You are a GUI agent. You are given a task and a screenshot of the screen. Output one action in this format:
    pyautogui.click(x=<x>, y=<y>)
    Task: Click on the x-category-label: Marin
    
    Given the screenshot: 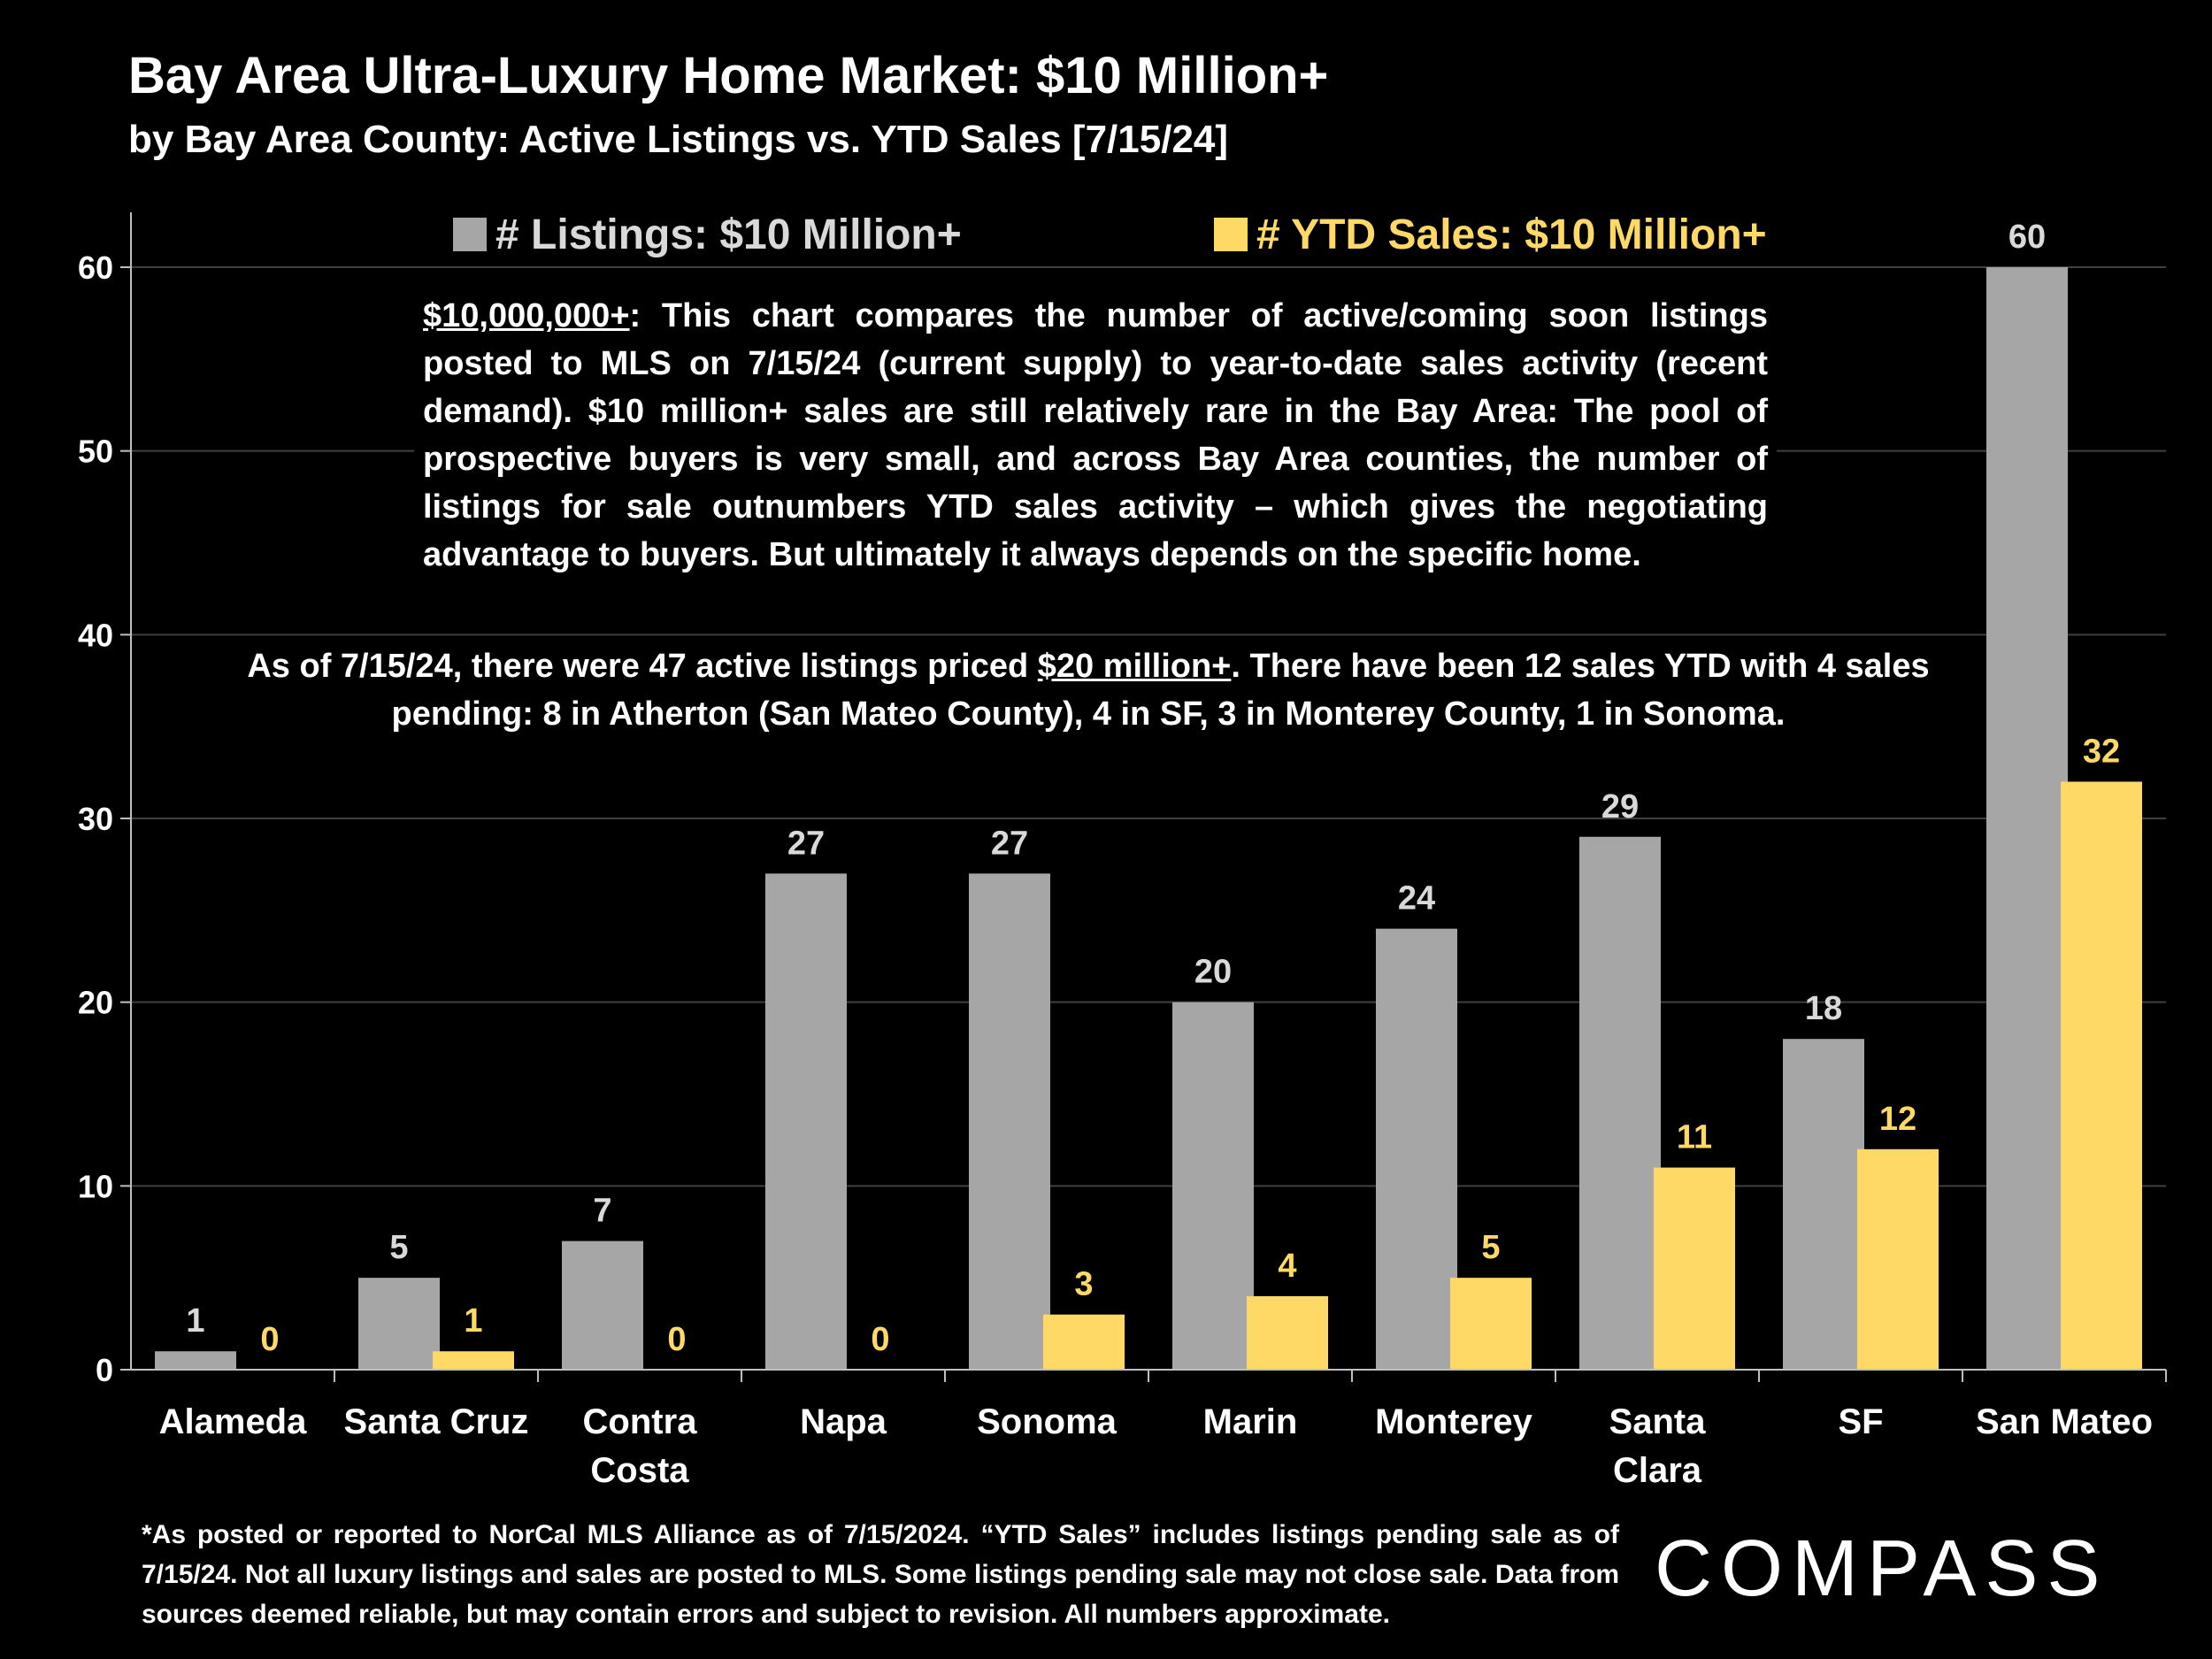 What is the action you would take?
    pyautogui.click(x=1251, y=1422)
    